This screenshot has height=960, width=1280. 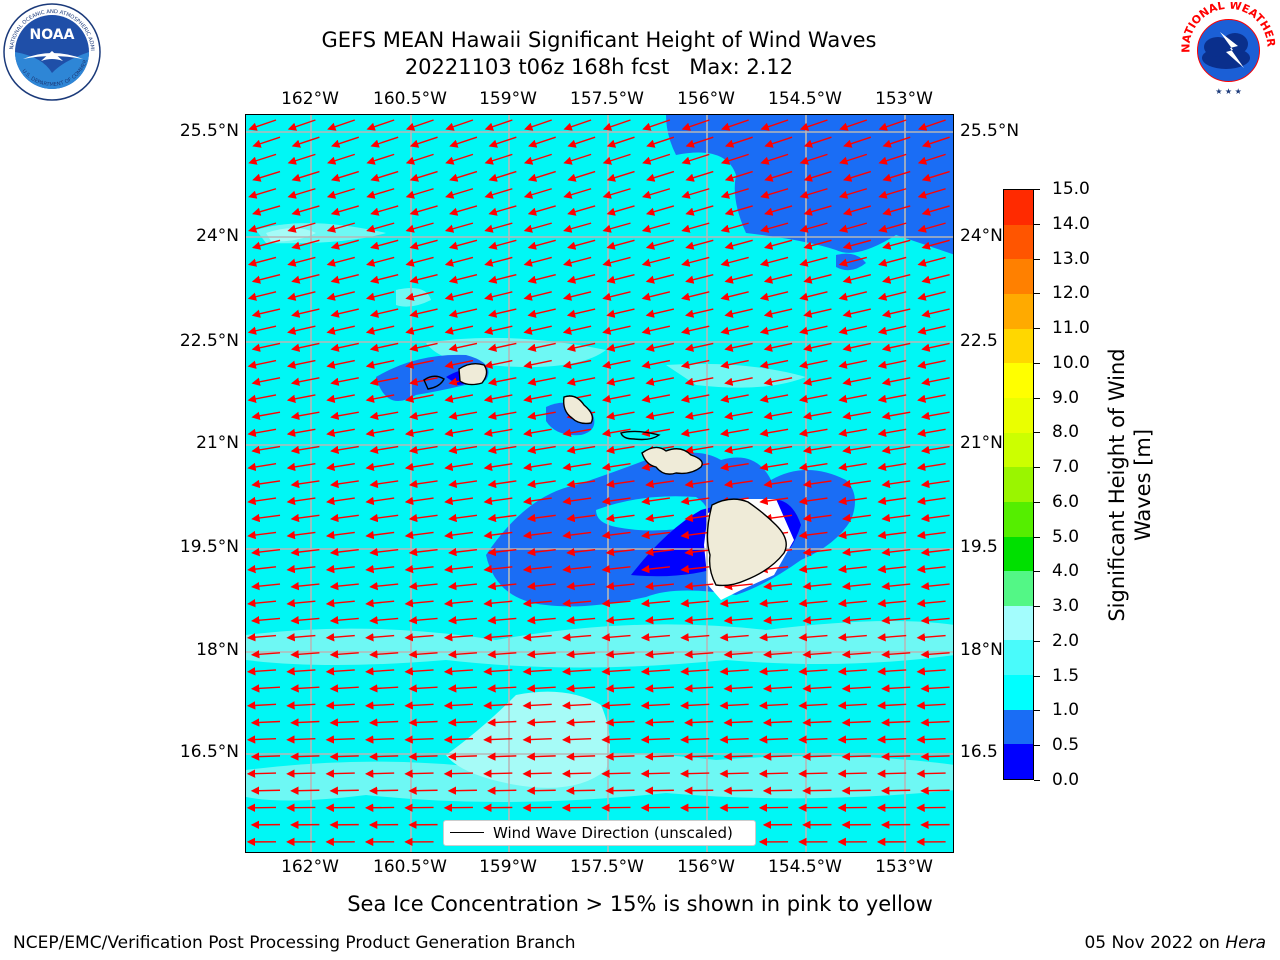 What do you see at coordinates (209, 341) in the screenshot?
I see `lat-tick-left: 22.5°N` at bounding box center [209, 341].